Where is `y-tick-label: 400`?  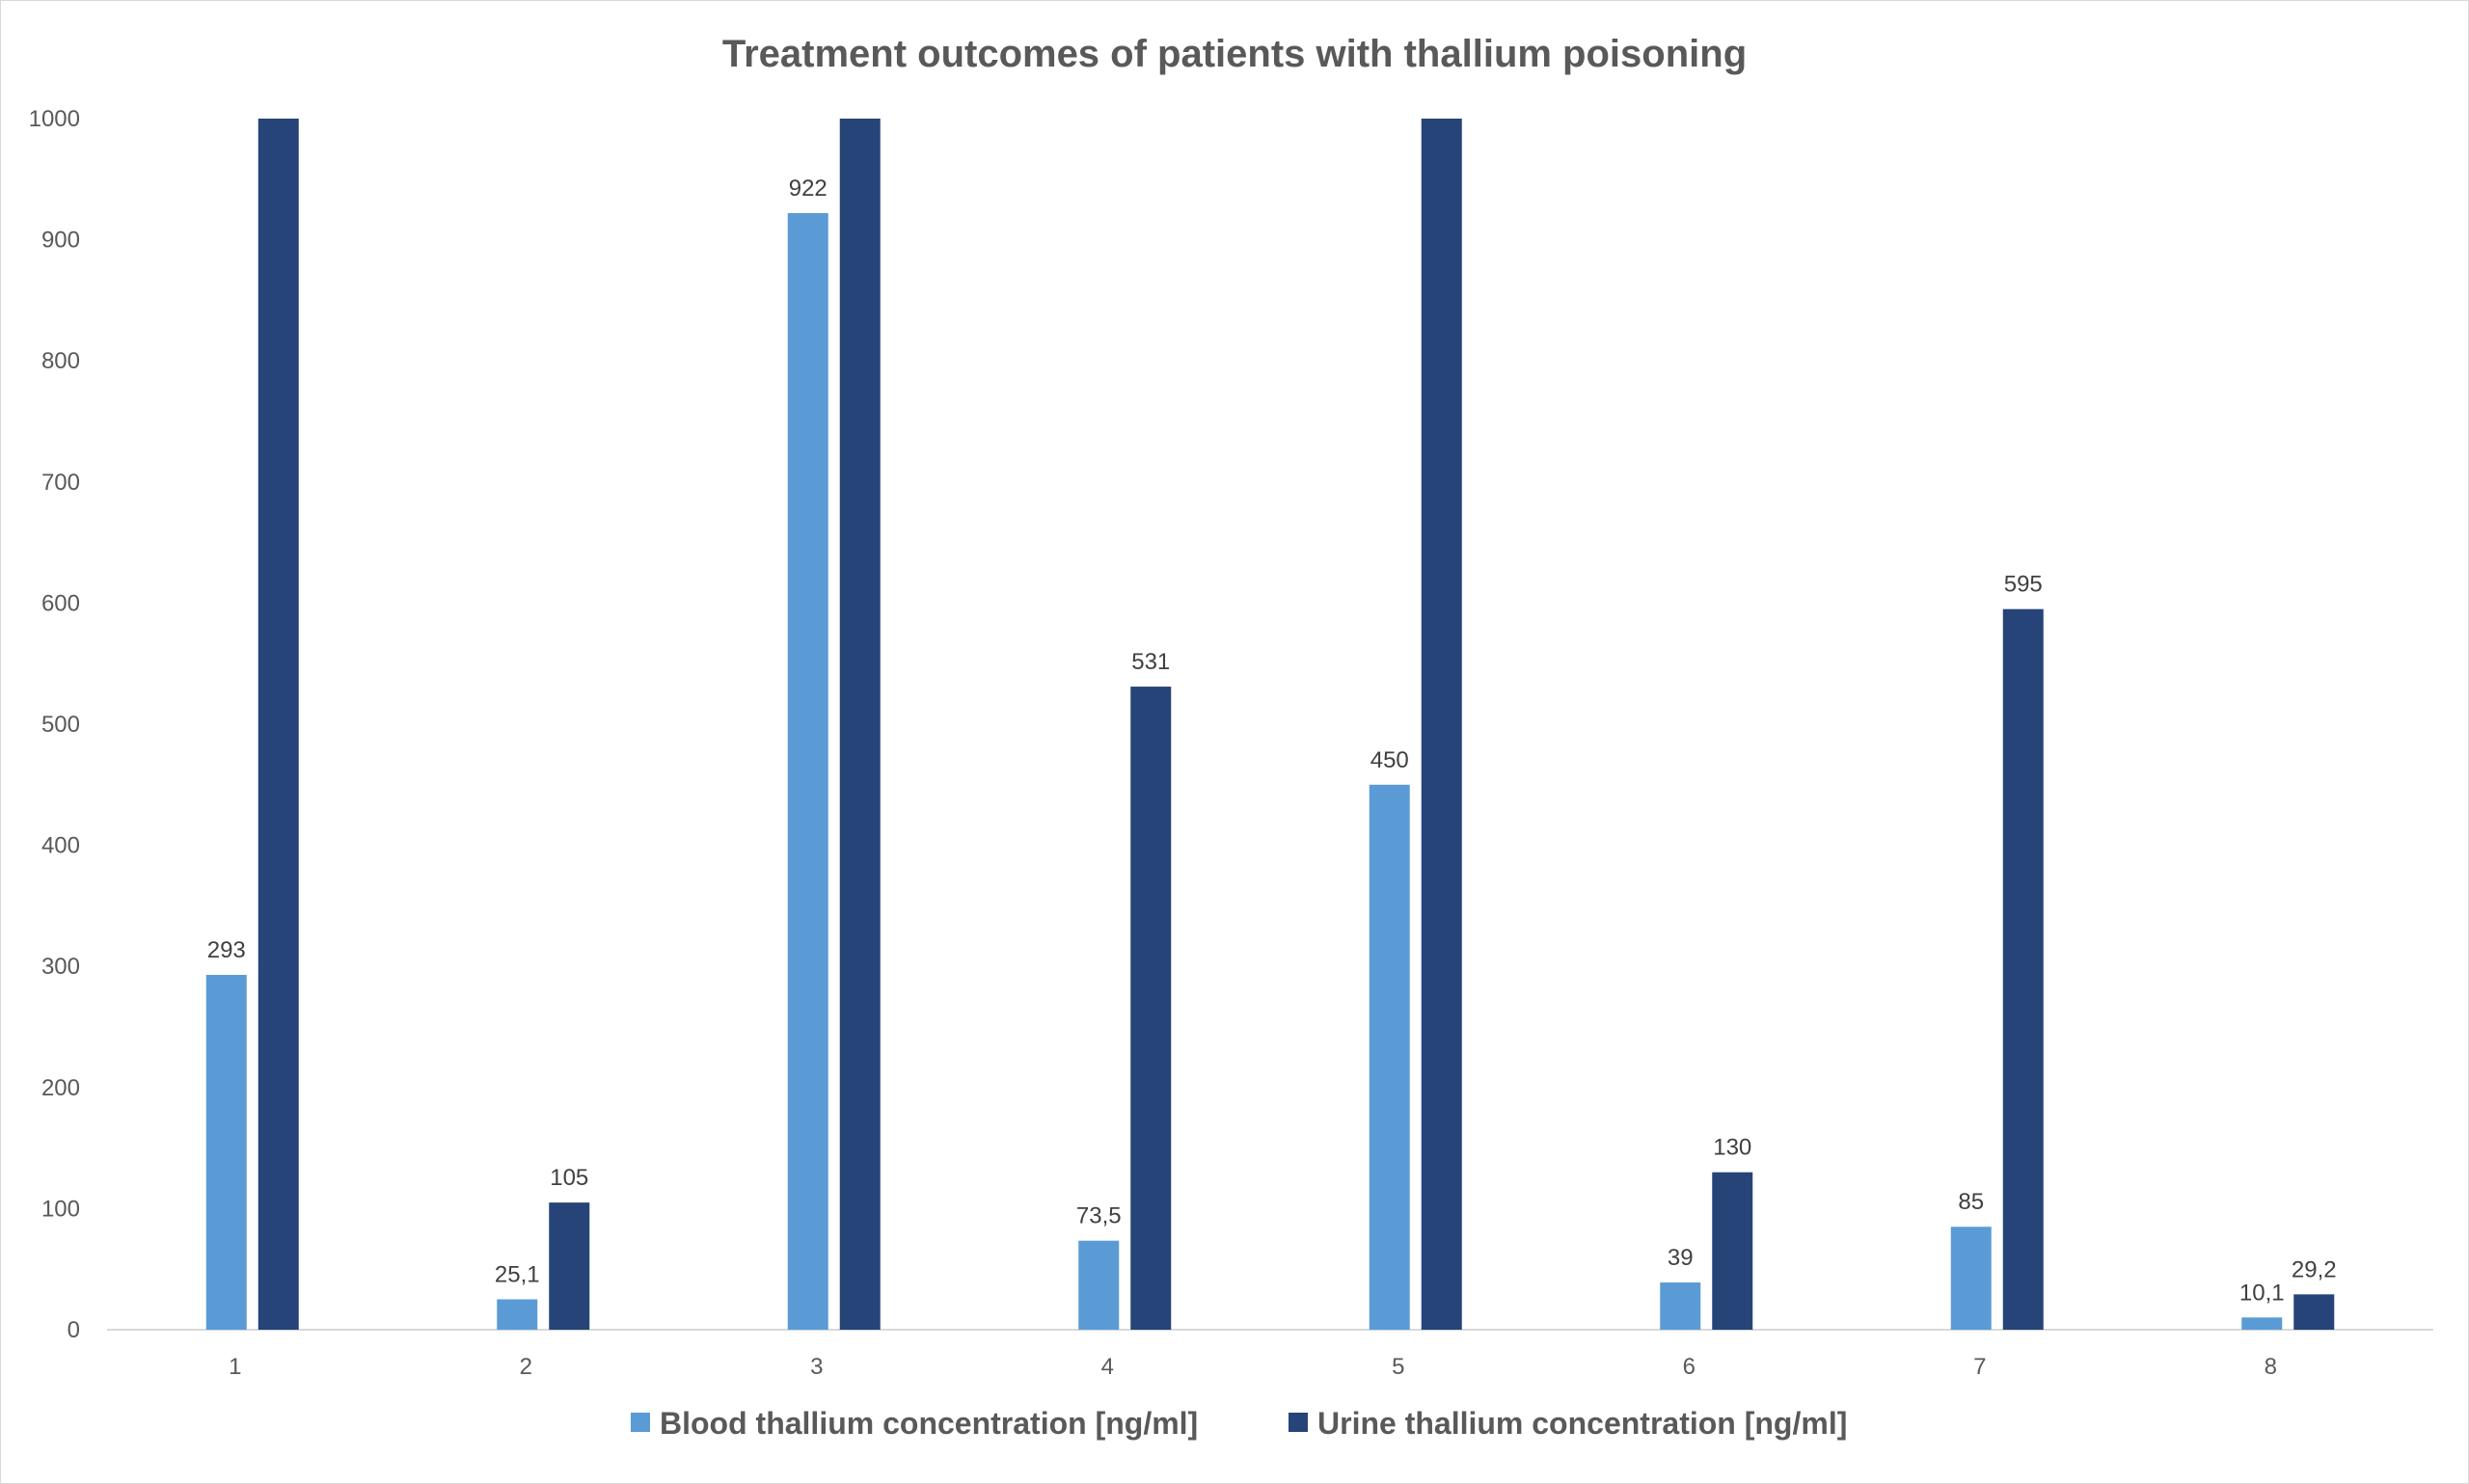
y-tick-label: 400 is located at coordinates (61, 846).